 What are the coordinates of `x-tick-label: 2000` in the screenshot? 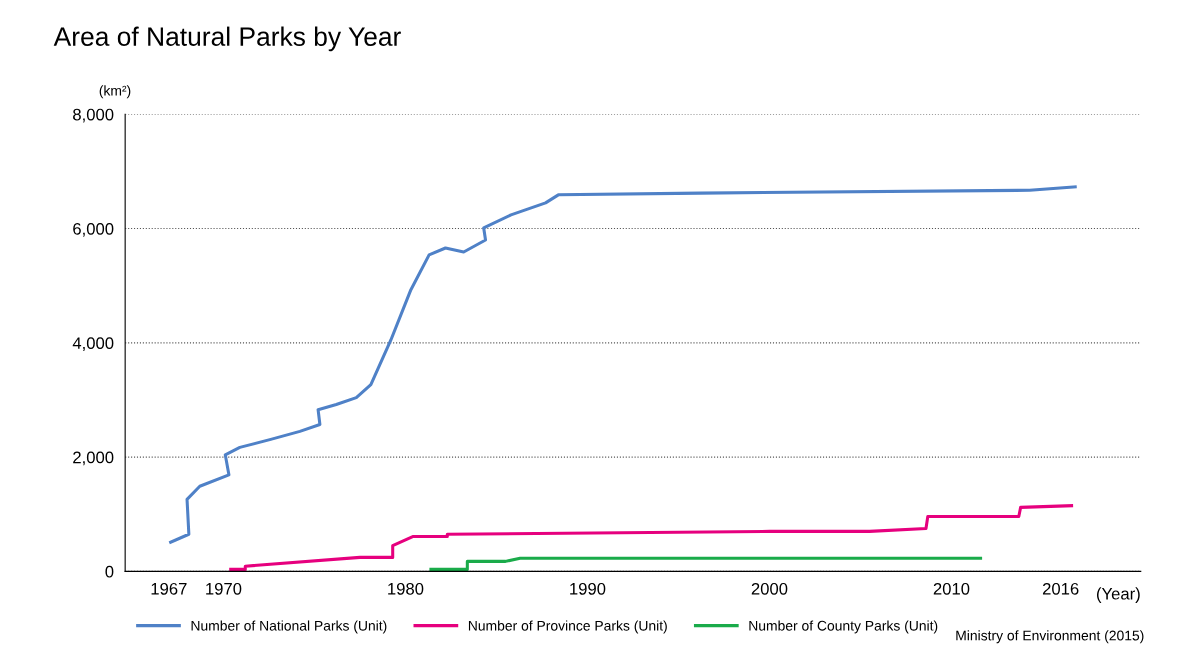 It's located at (769, 588).